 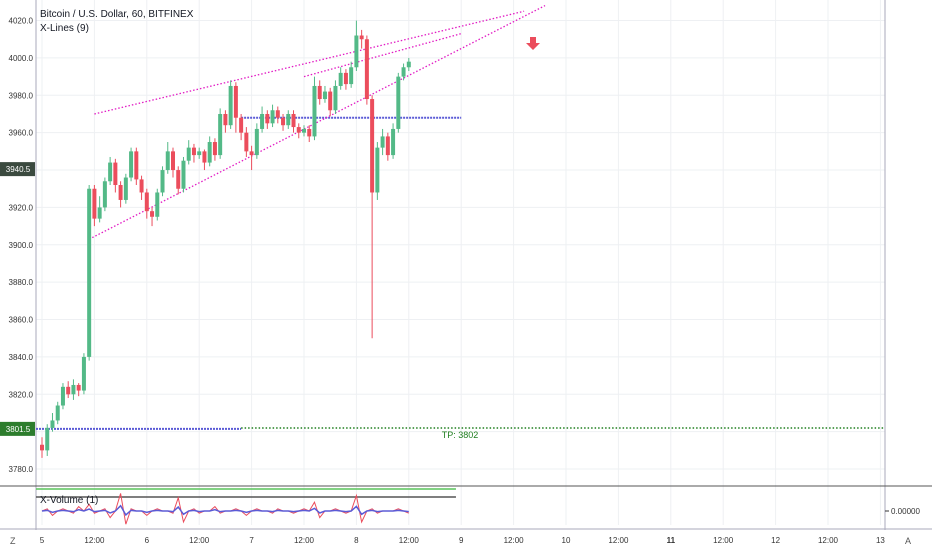 What do you see at coordinates (64, 28) in the screenshot?
I see `indicator-legend: X-Lines (9)` at bounding box center [64, 28].